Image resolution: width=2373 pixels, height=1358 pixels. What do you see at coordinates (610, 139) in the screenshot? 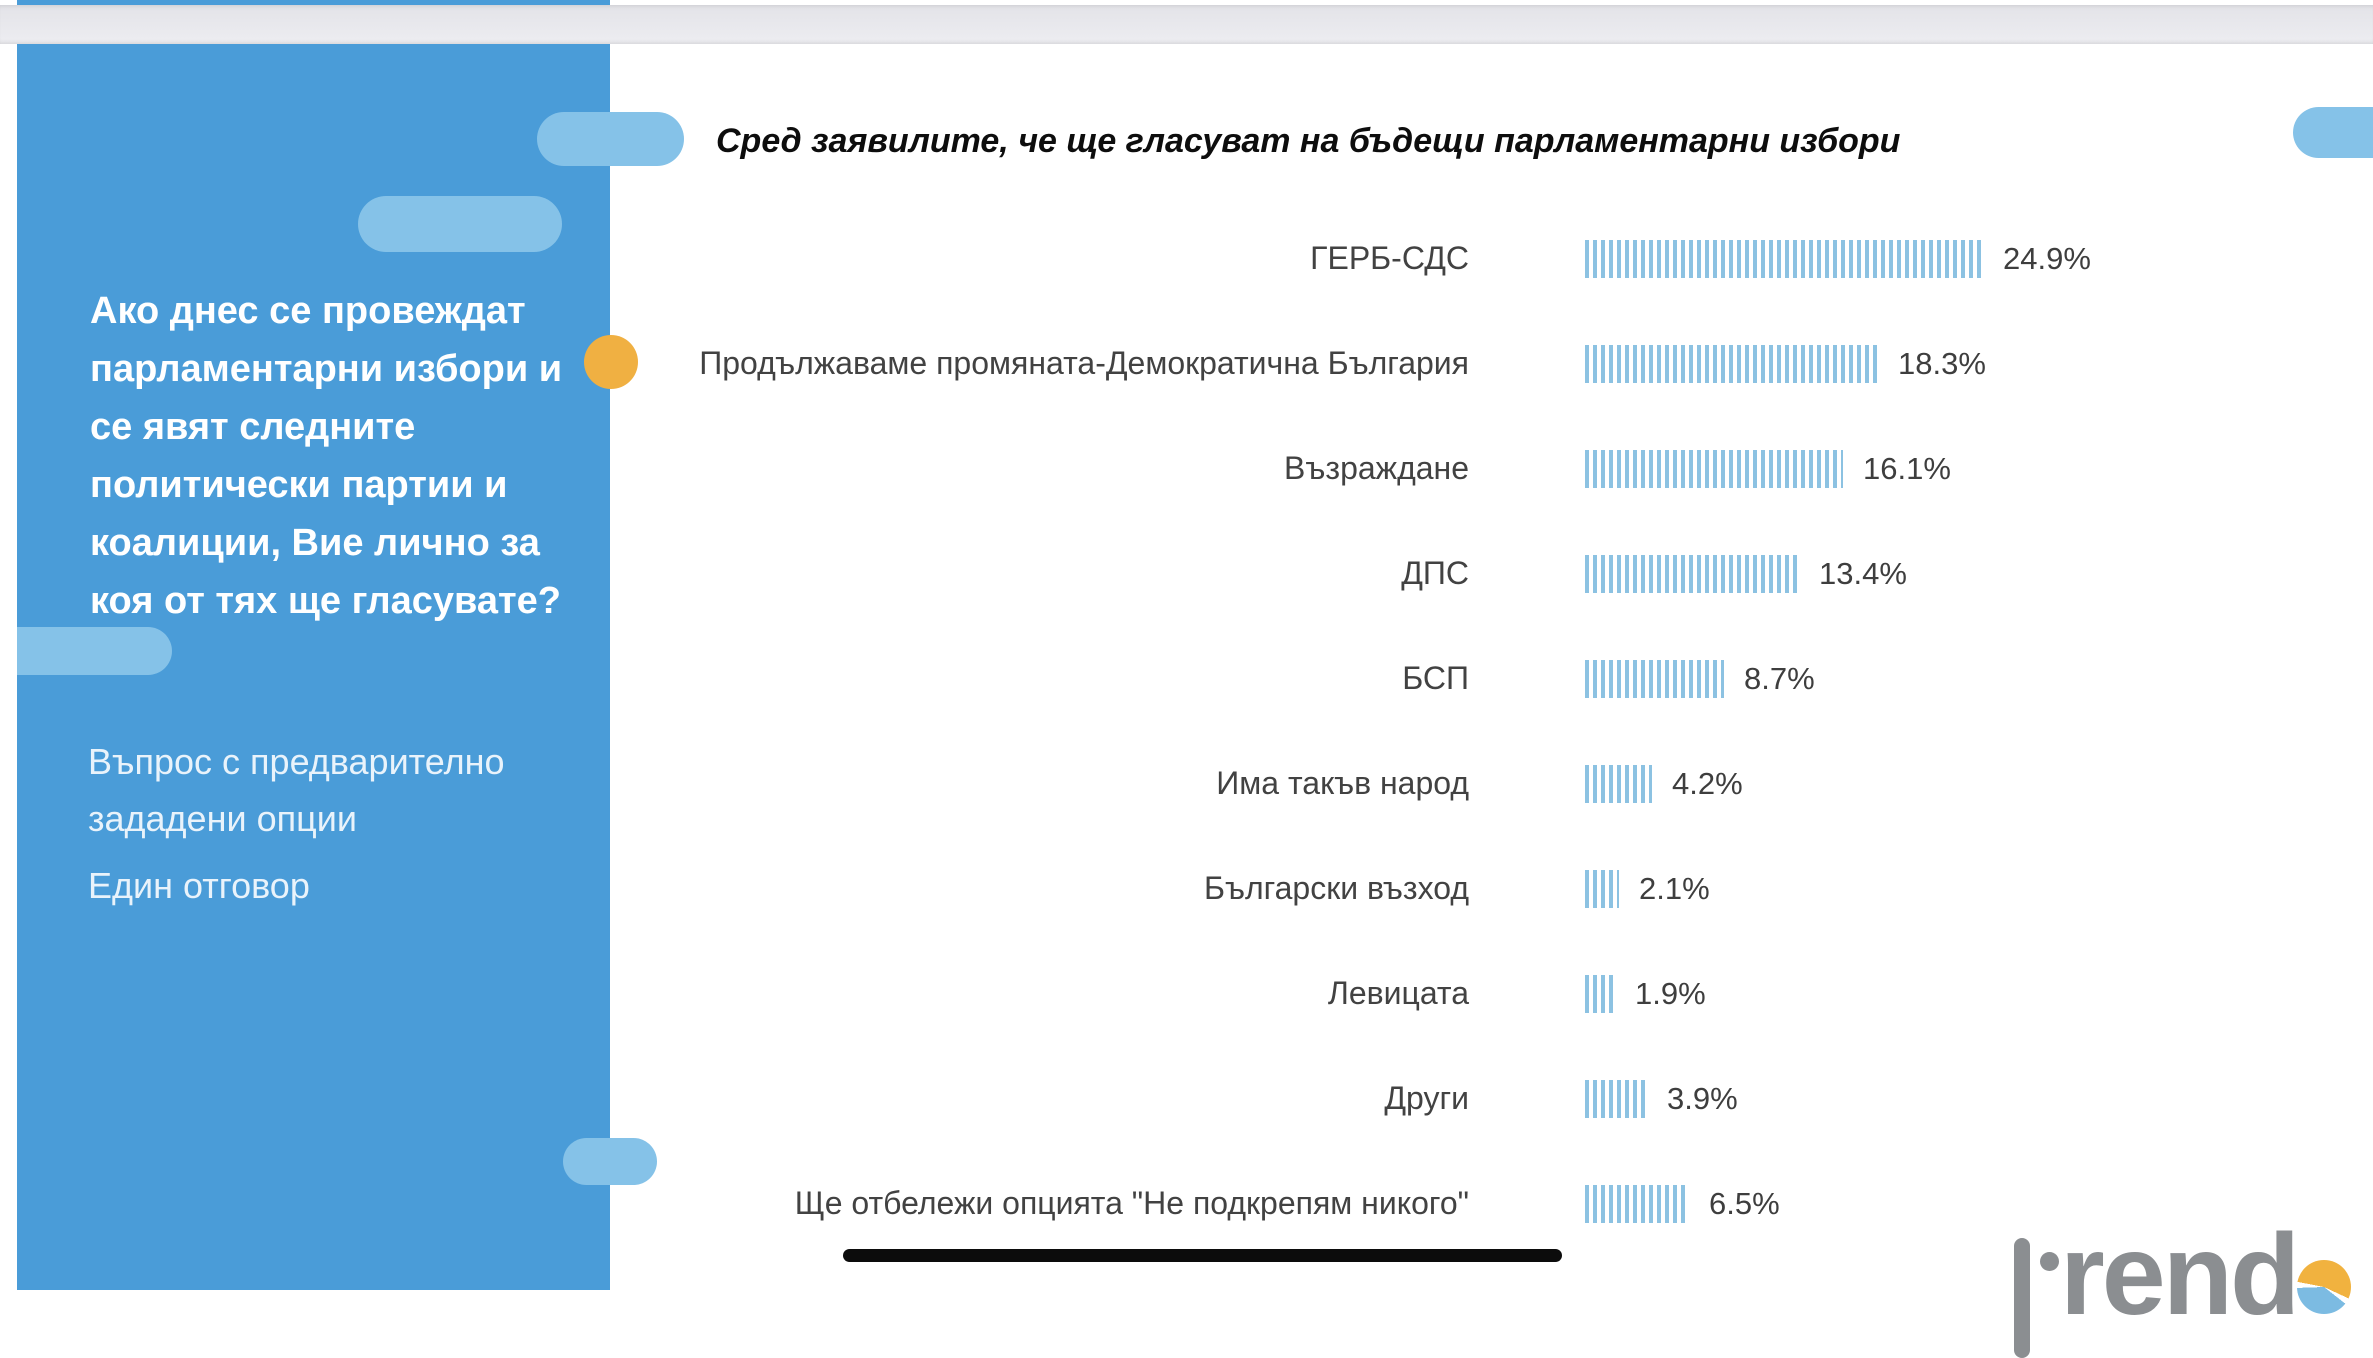
I see `decor-pill-top` at bounding box center [610, 139].